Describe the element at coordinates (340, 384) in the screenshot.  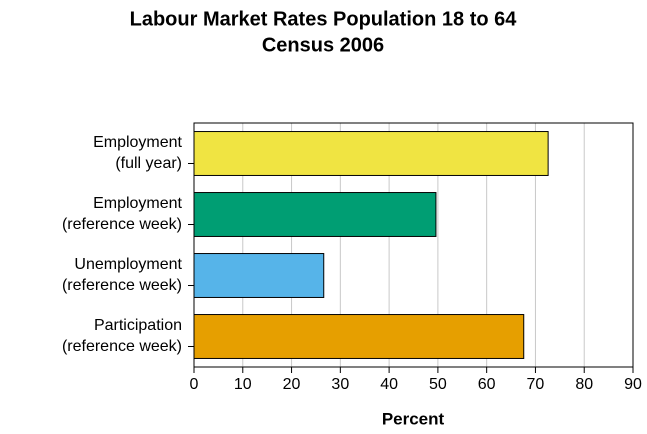
I see `x-tick-label: 30` at that location.